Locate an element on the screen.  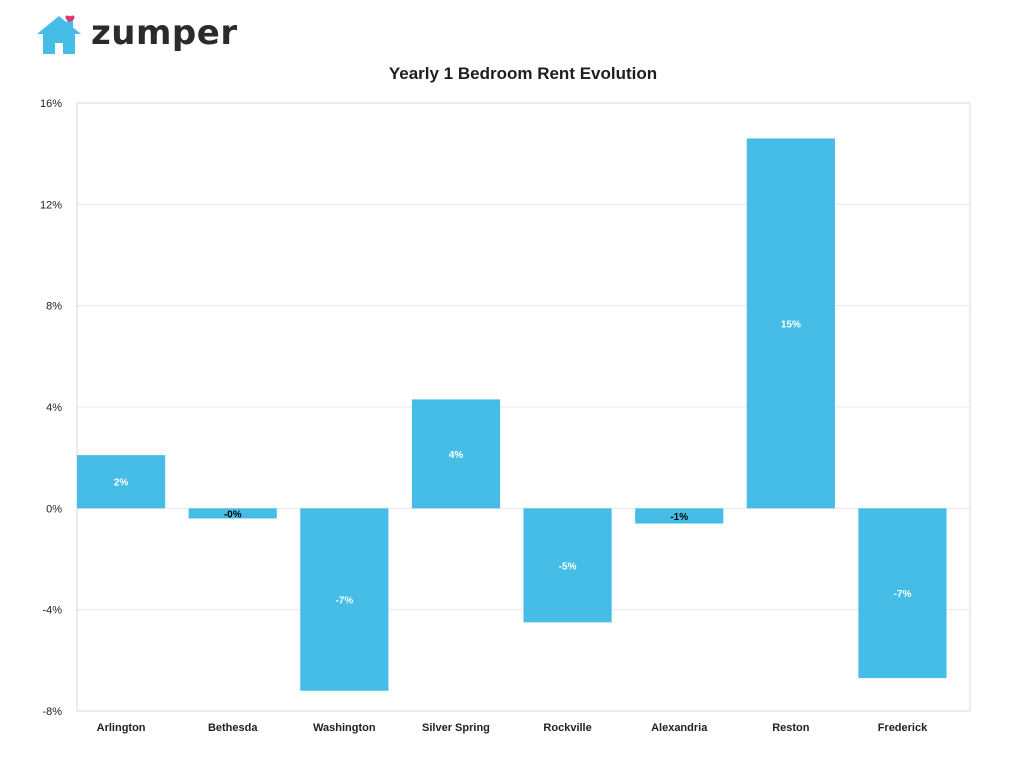
brand-logo: zumper is located at coordinates (136, 33).